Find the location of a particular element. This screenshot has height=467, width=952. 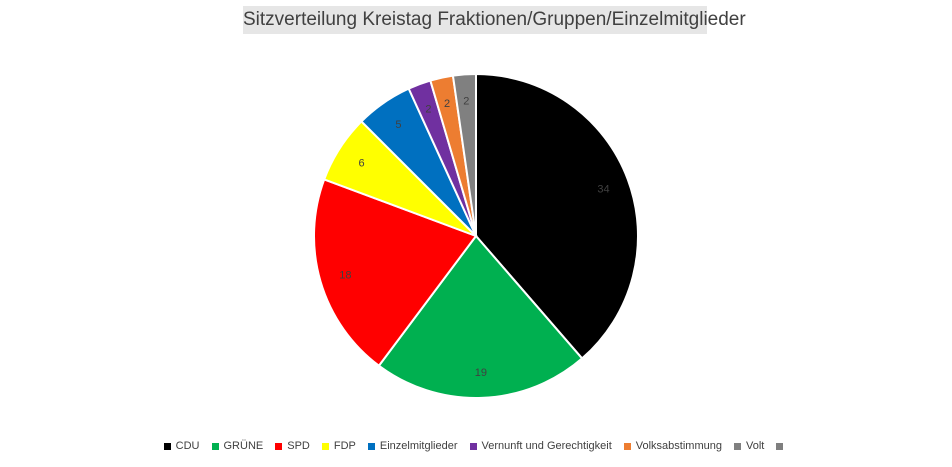

legend-item-einzelmitglieder: Einzelmitglieder is located at coordinates (412, 446).